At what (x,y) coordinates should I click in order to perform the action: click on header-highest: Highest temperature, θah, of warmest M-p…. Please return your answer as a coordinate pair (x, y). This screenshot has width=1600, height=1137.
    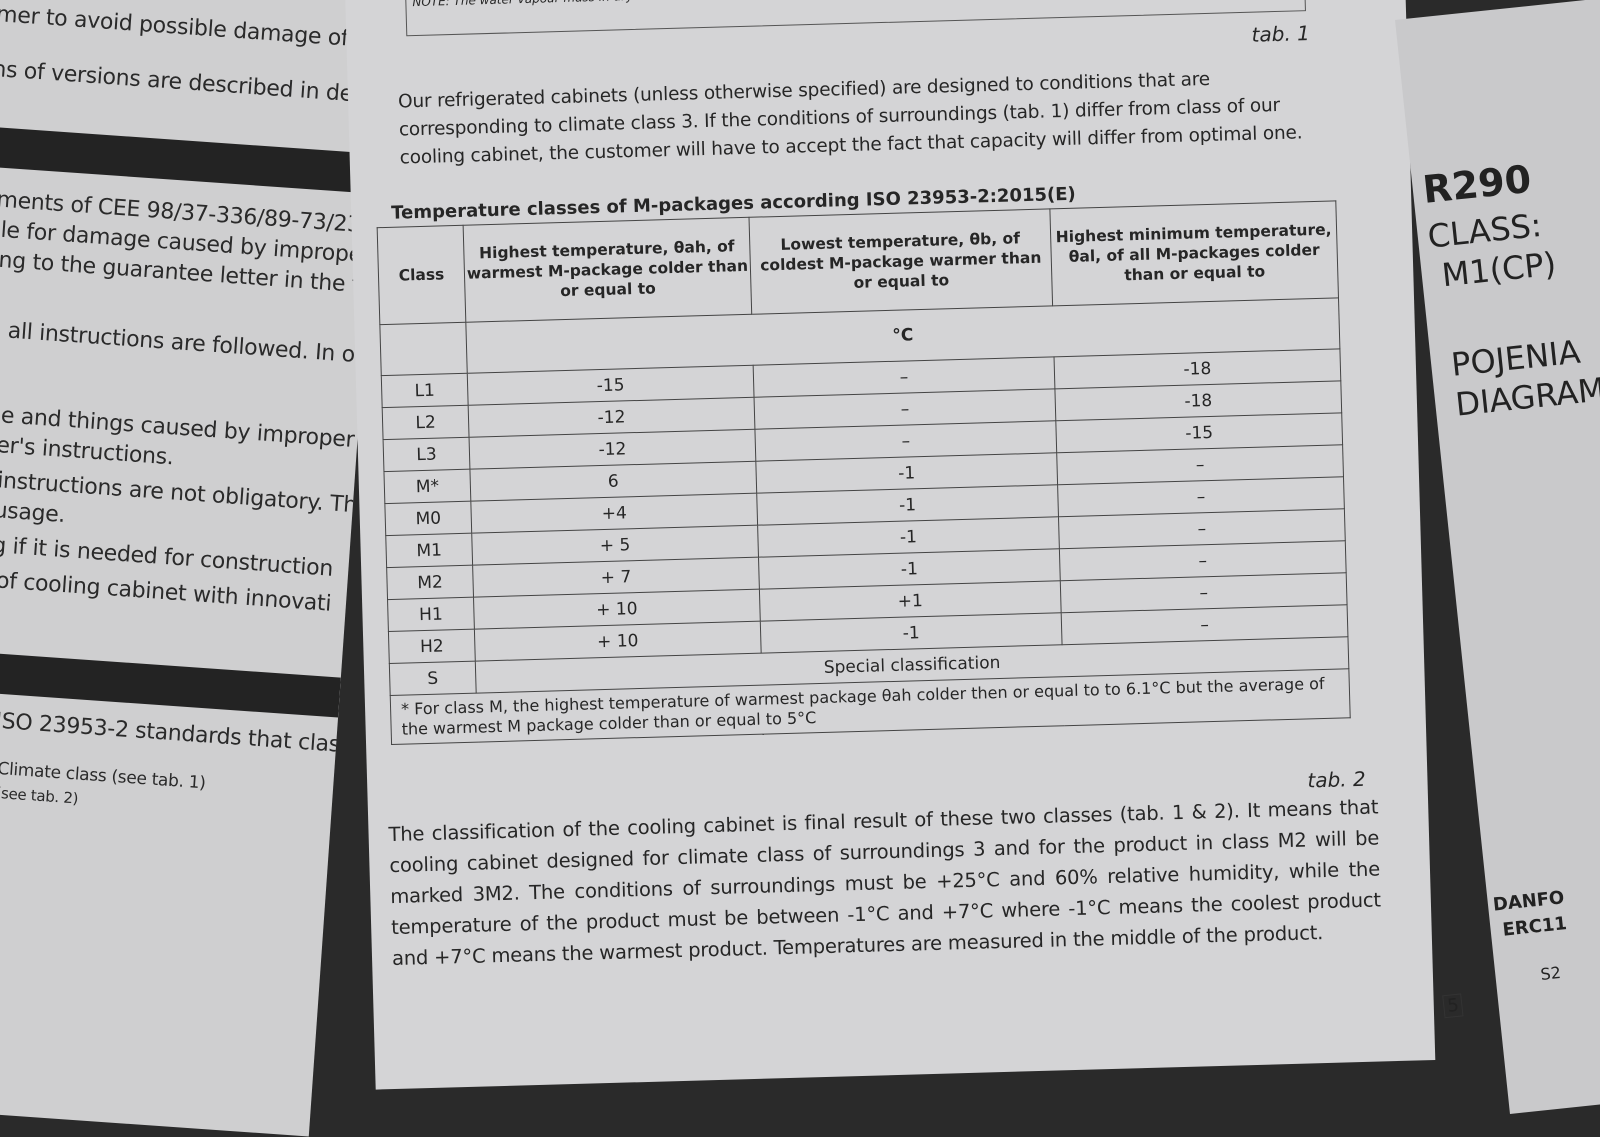
    Looking at the image, I should click on (607, 270).